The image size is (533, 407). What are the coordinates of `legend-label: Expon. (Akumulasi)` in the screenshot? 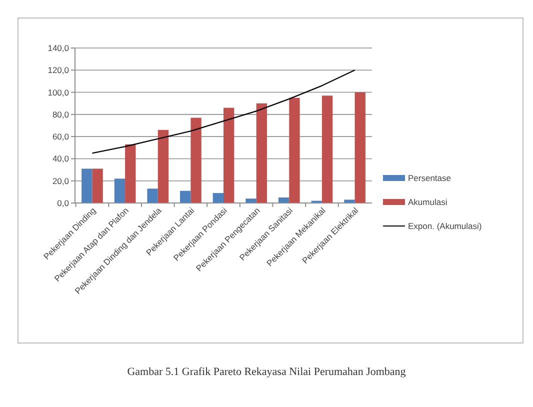 It's located at (445, 225).